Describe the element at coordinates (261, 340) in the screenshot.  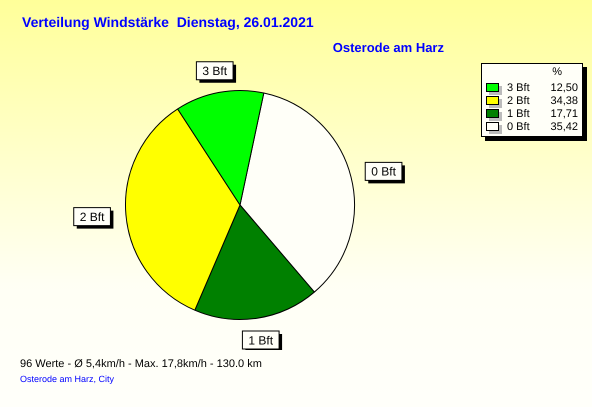
I see `slice-label: 1 Bft` at that location.